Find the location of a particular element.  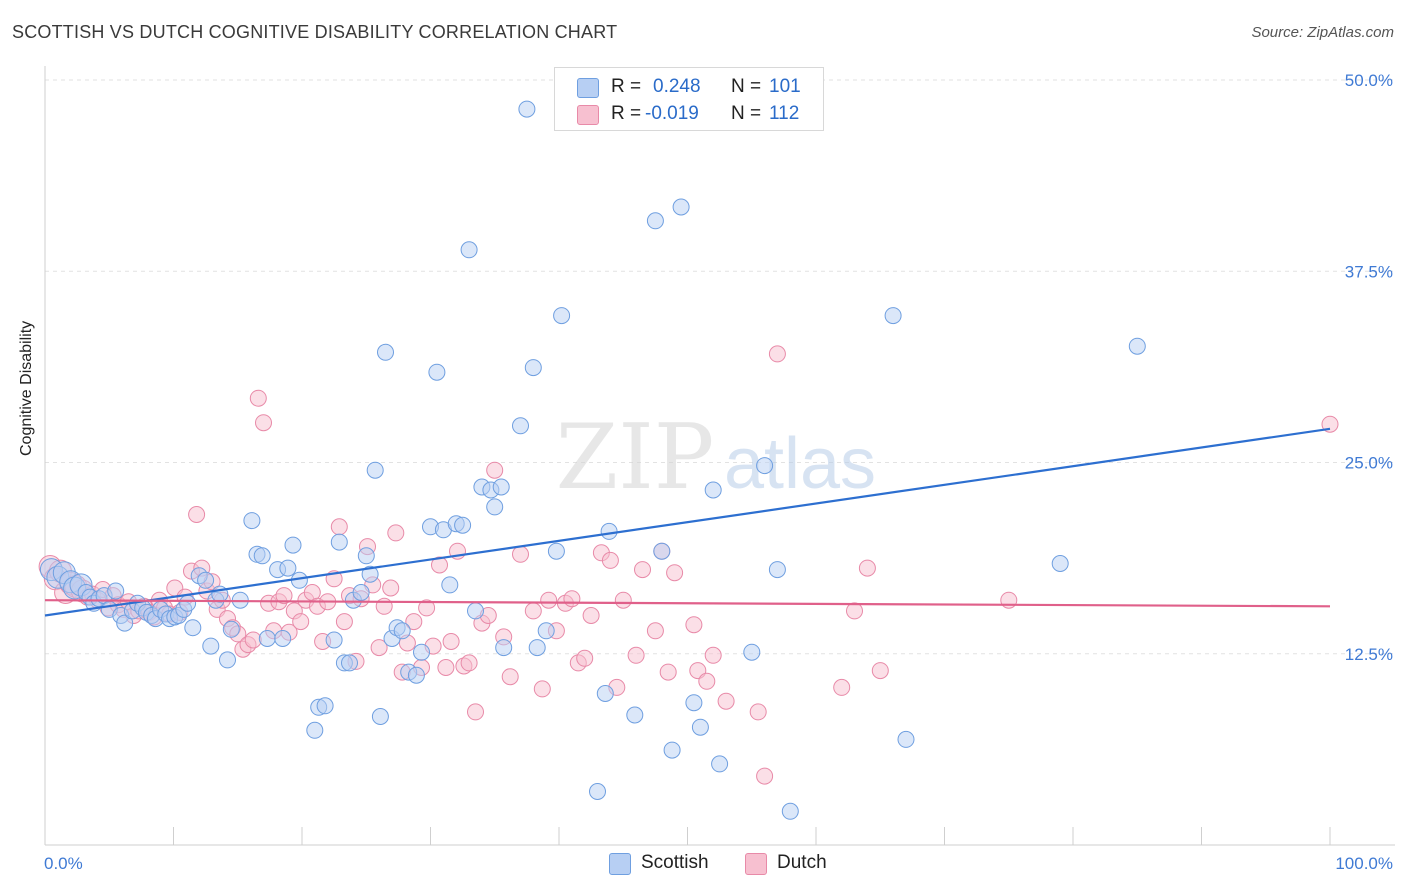

legend-swatch-scottish is located at coordinates (588, 88).